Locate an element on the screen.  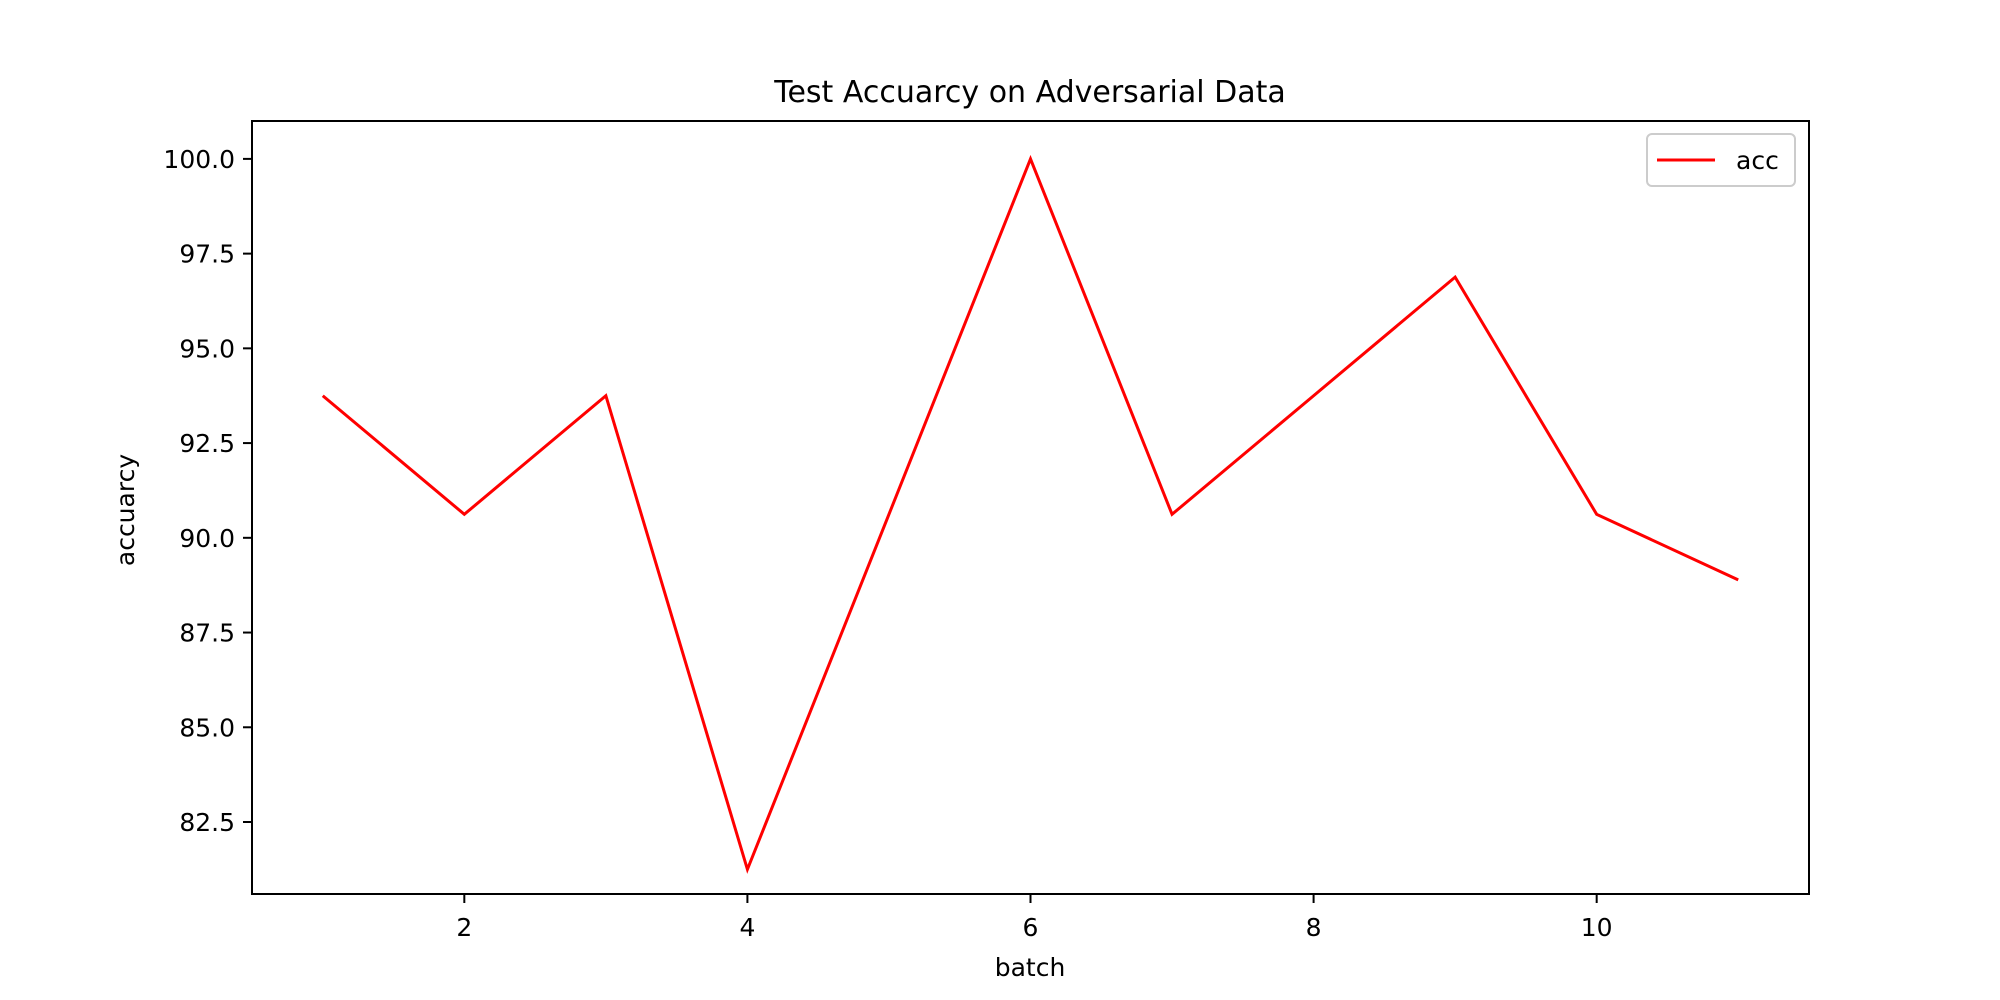
y-tick-label-85: 85.0 is located at coordinates (207, 727).